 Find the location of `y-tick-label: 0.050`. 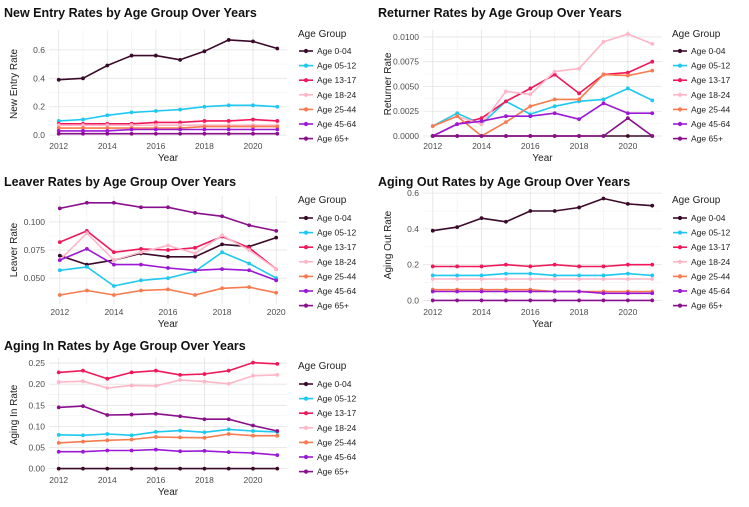

y-tick-label: 0.050 is located at coordinates (35, 278).